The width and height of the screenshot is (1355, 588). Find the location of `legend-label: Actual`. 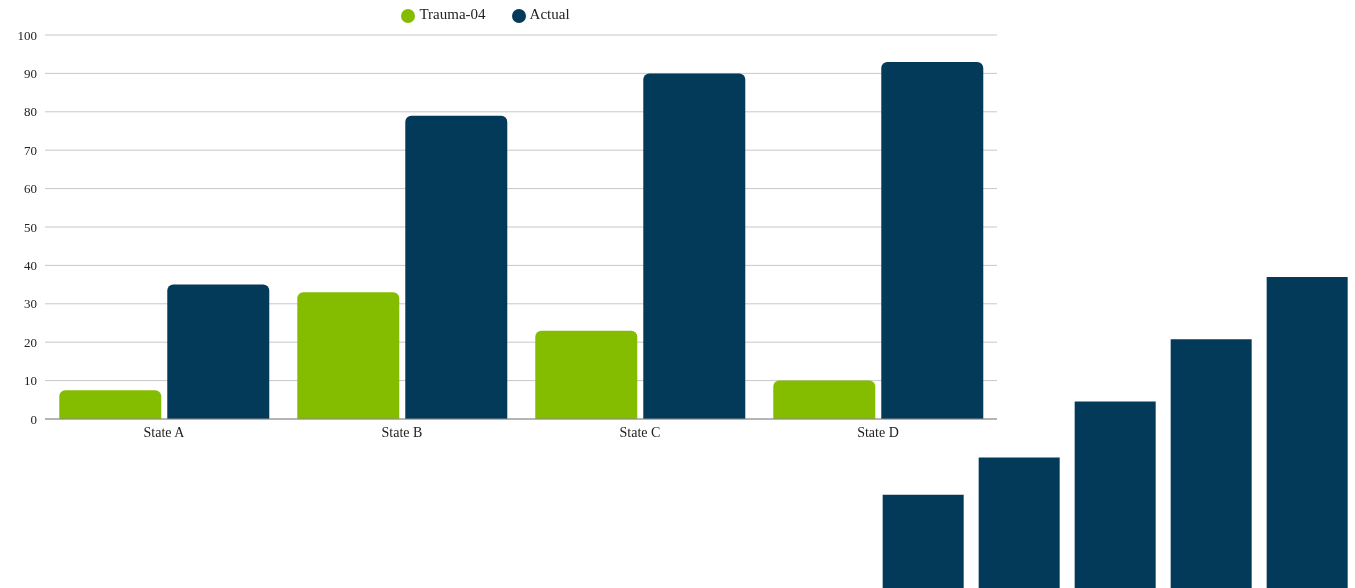

legend-label: Actual is located at coordinates (549, 14).